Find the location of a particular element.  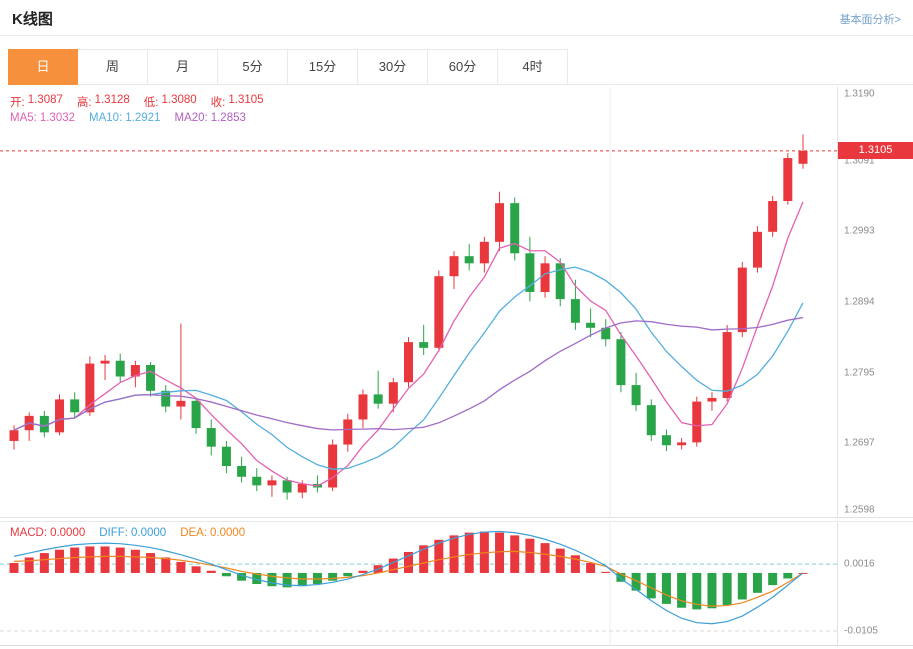

interval-tabs: 日 周 月 5分 15分 30分 60分 4时 is located at coordinates (460, 67).